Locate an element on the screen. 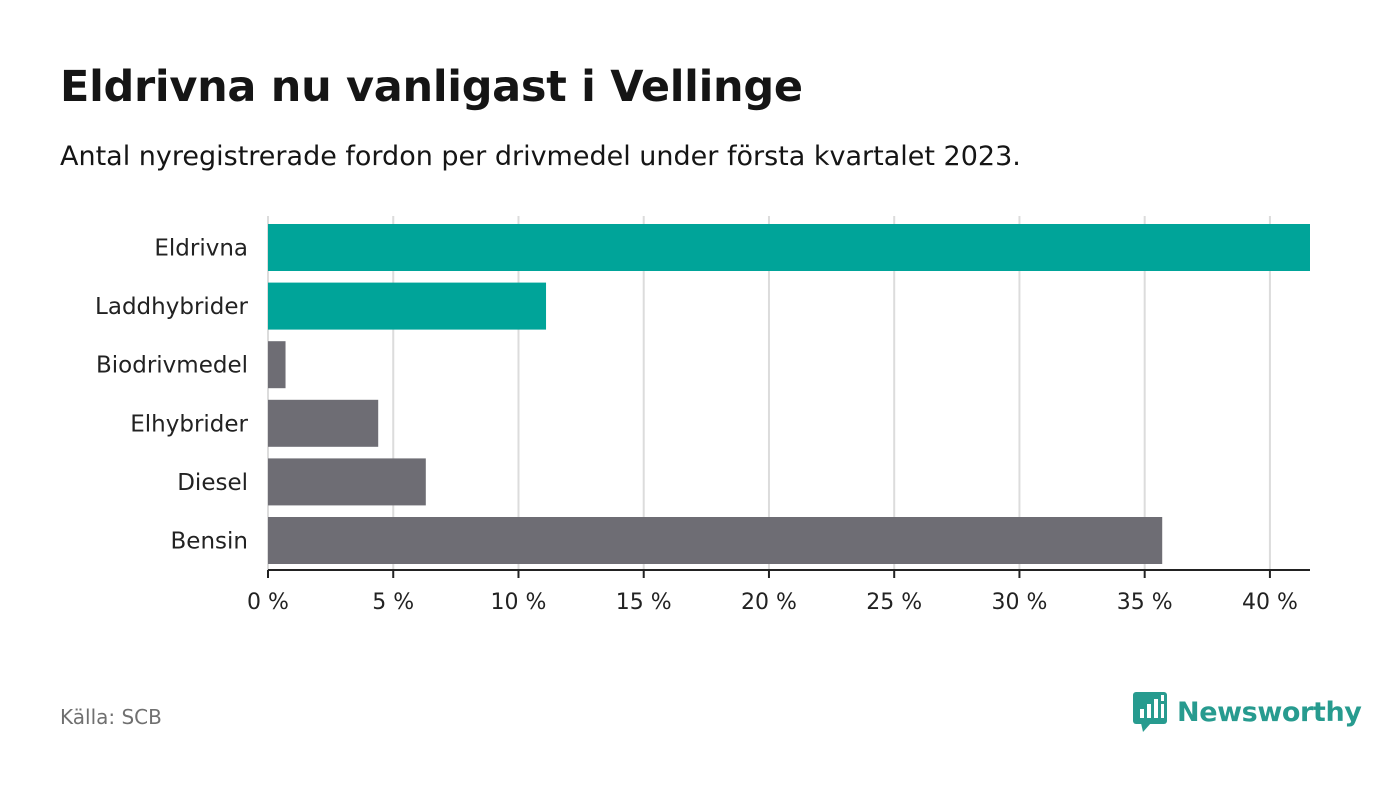 The image size is (1400, 793). category-label: Biodrivmedel is located at coordinates (172, 366).